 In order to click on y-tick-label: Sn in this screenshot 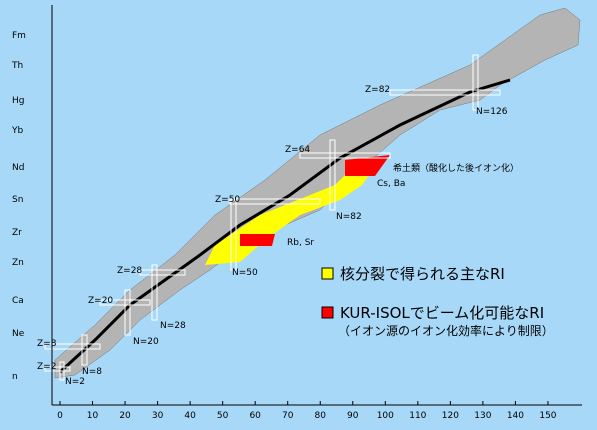, I will do `click(17, 200)`.